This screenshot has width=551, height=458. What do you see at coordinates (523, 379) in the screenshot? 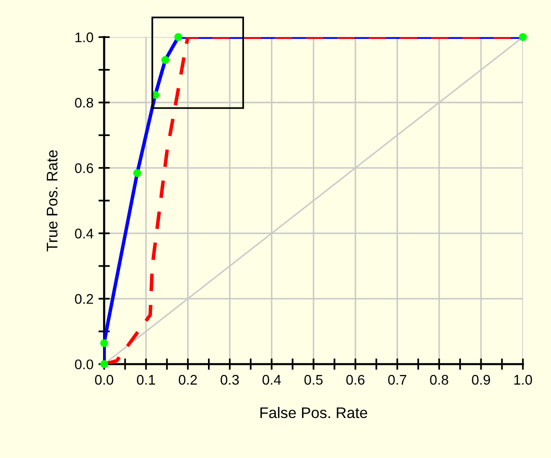
I see `x-tick-label: 1.0` at bounding box center [523, 379].